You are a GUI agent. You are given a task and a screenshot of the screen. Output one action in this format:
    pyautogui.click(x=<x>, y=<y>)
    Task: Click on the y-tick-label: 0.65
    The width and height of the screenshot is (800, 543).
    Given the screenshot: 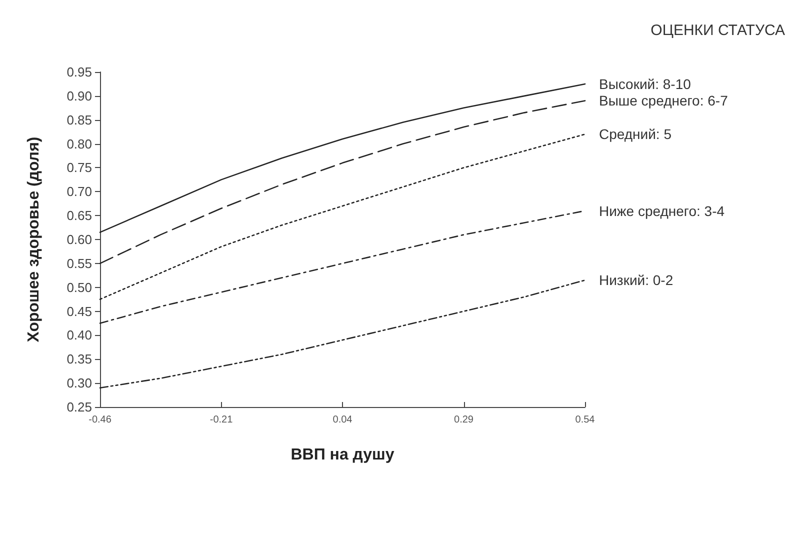 What is the action you would take?
    pyautogui.click(x=79, y=216)
    